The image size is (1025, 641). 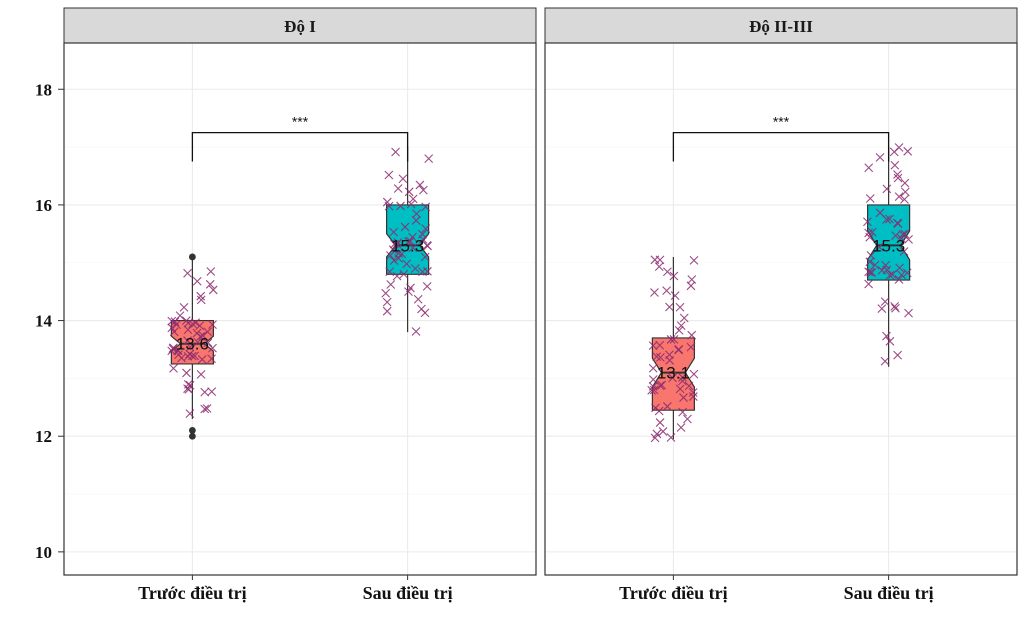 I want to click on panel-strip-label: Độ I, so click(x=300, y=26).